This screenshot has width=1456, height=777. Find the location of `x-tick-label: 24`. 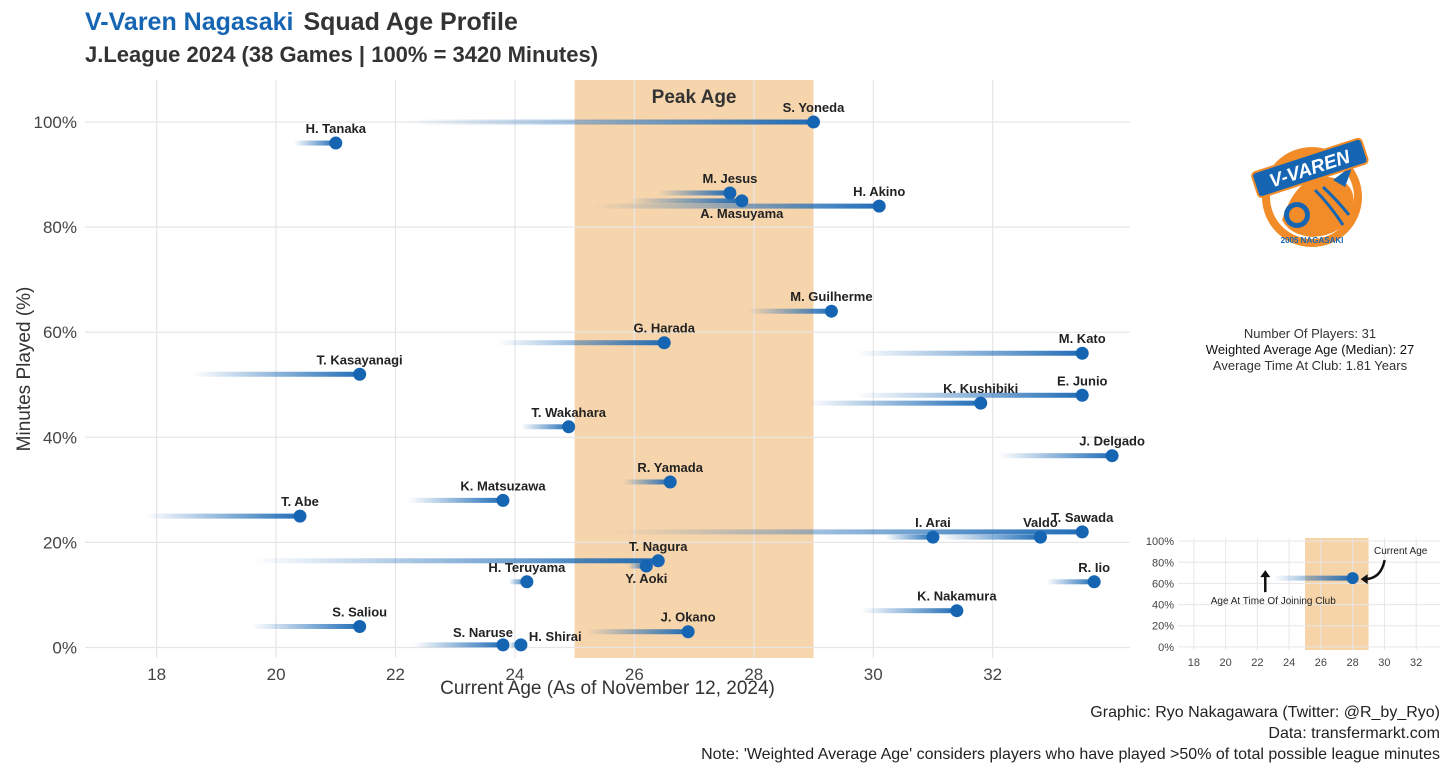

x-tick-label: 24 is located at coordinates (514, 674).